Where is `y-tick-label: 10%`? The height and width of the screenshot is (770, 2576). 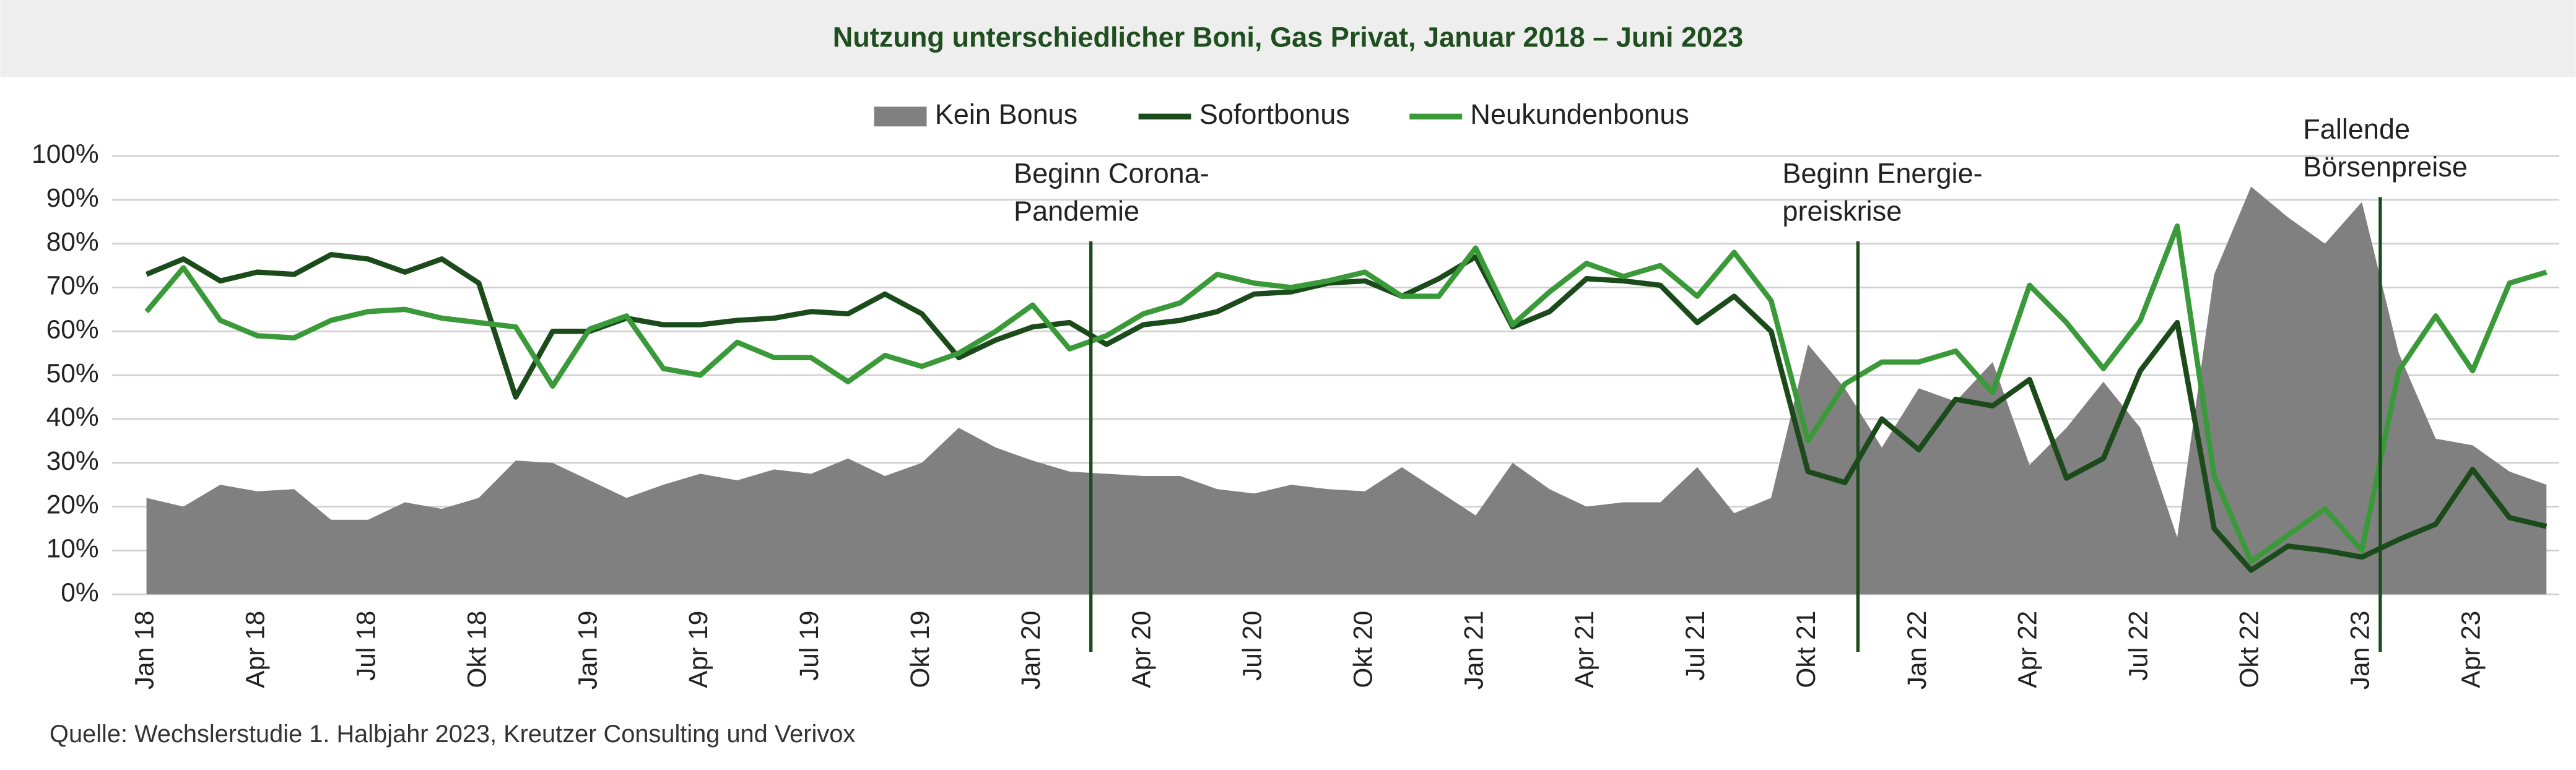
y-tick-label: 10% is located at coordinates (72, 548).